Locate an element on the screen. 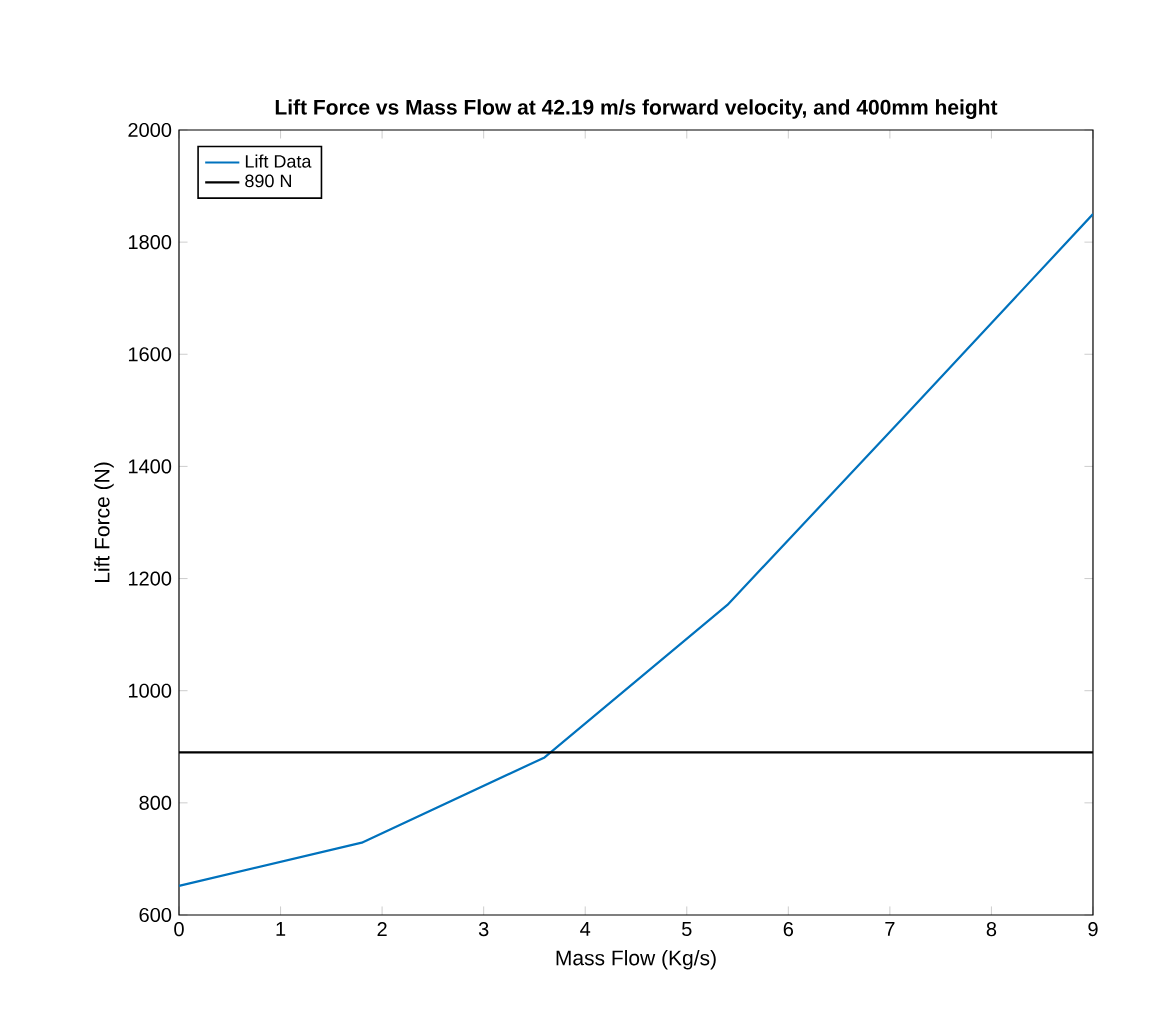  x-tick-label: 7 is located at coordinates (890, 929).